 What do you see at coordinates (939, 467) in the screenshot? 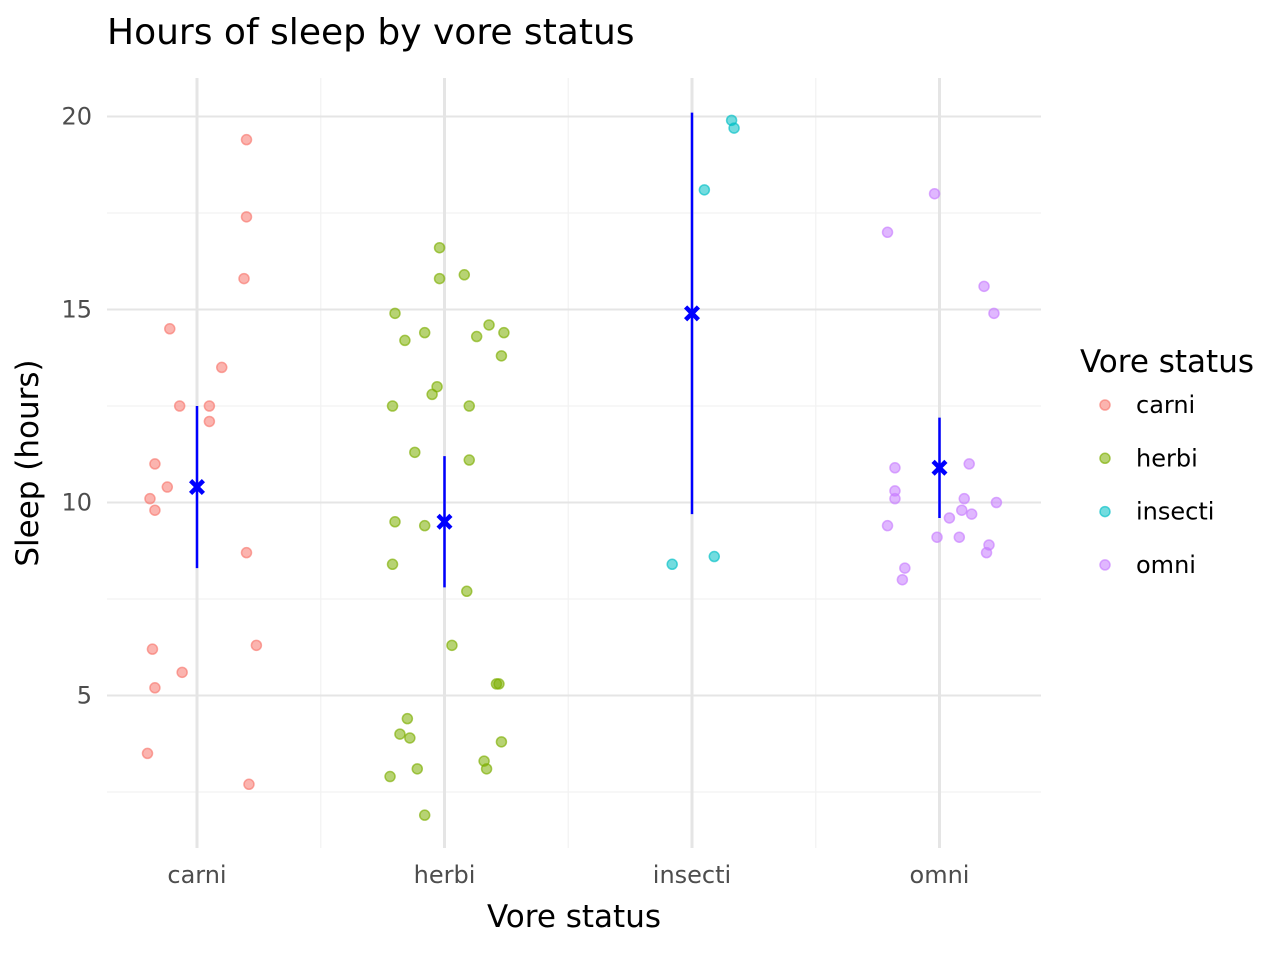
I see `mean-marker-omni` at bounding box center [939, 467].